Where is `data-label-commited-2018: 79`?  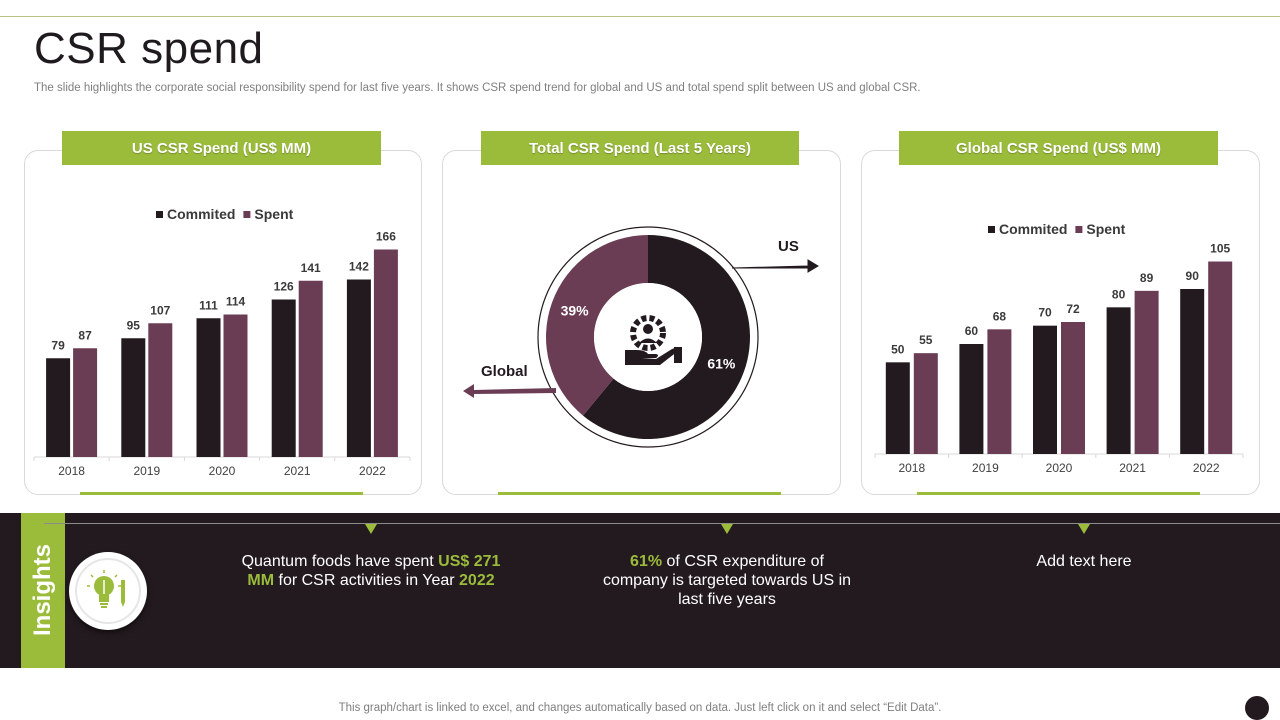 data-label-commited-2018: 79 is located at coordinates (58, 345).